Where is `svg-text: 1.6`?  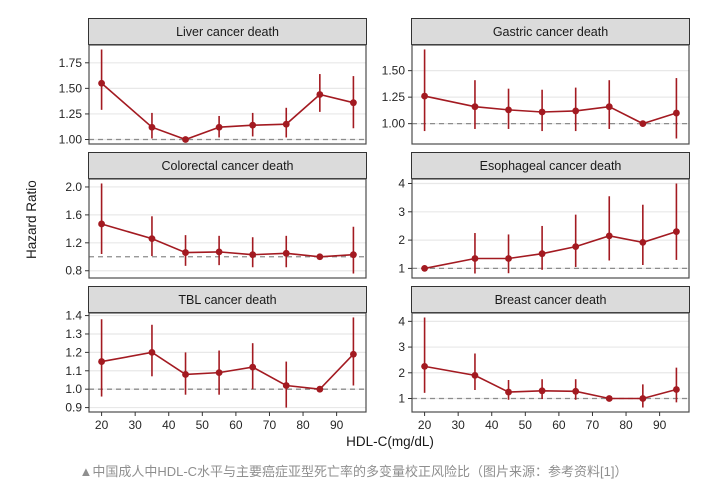
svg-text: 1.6 is located at coordinates (73, 215).